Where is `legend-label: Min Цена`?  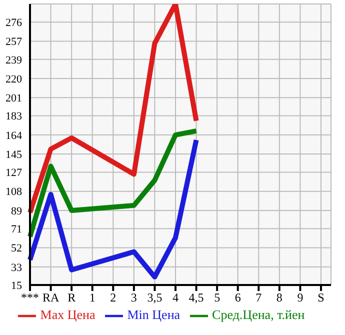
legend-label: Min Цена is located at coordinates (153, 314).